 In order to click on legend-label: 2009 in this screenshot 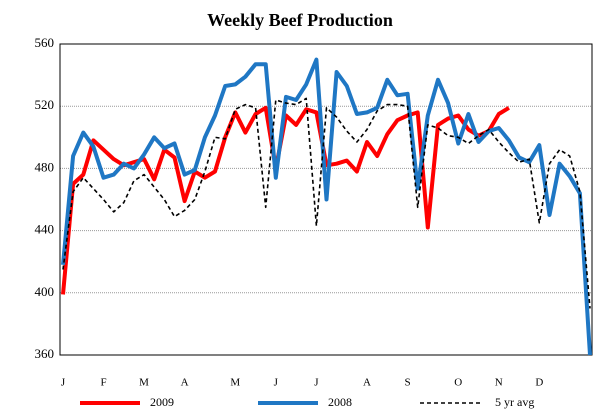, I will do `click(162, 402)`.